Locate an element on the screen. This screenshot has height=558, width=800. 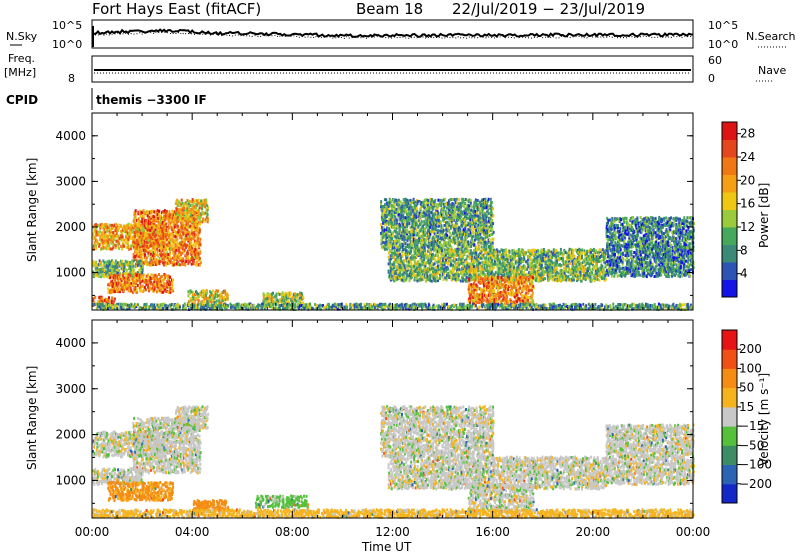
noise-right-tick-top: 10^5 is located at coordinates (723, 25).